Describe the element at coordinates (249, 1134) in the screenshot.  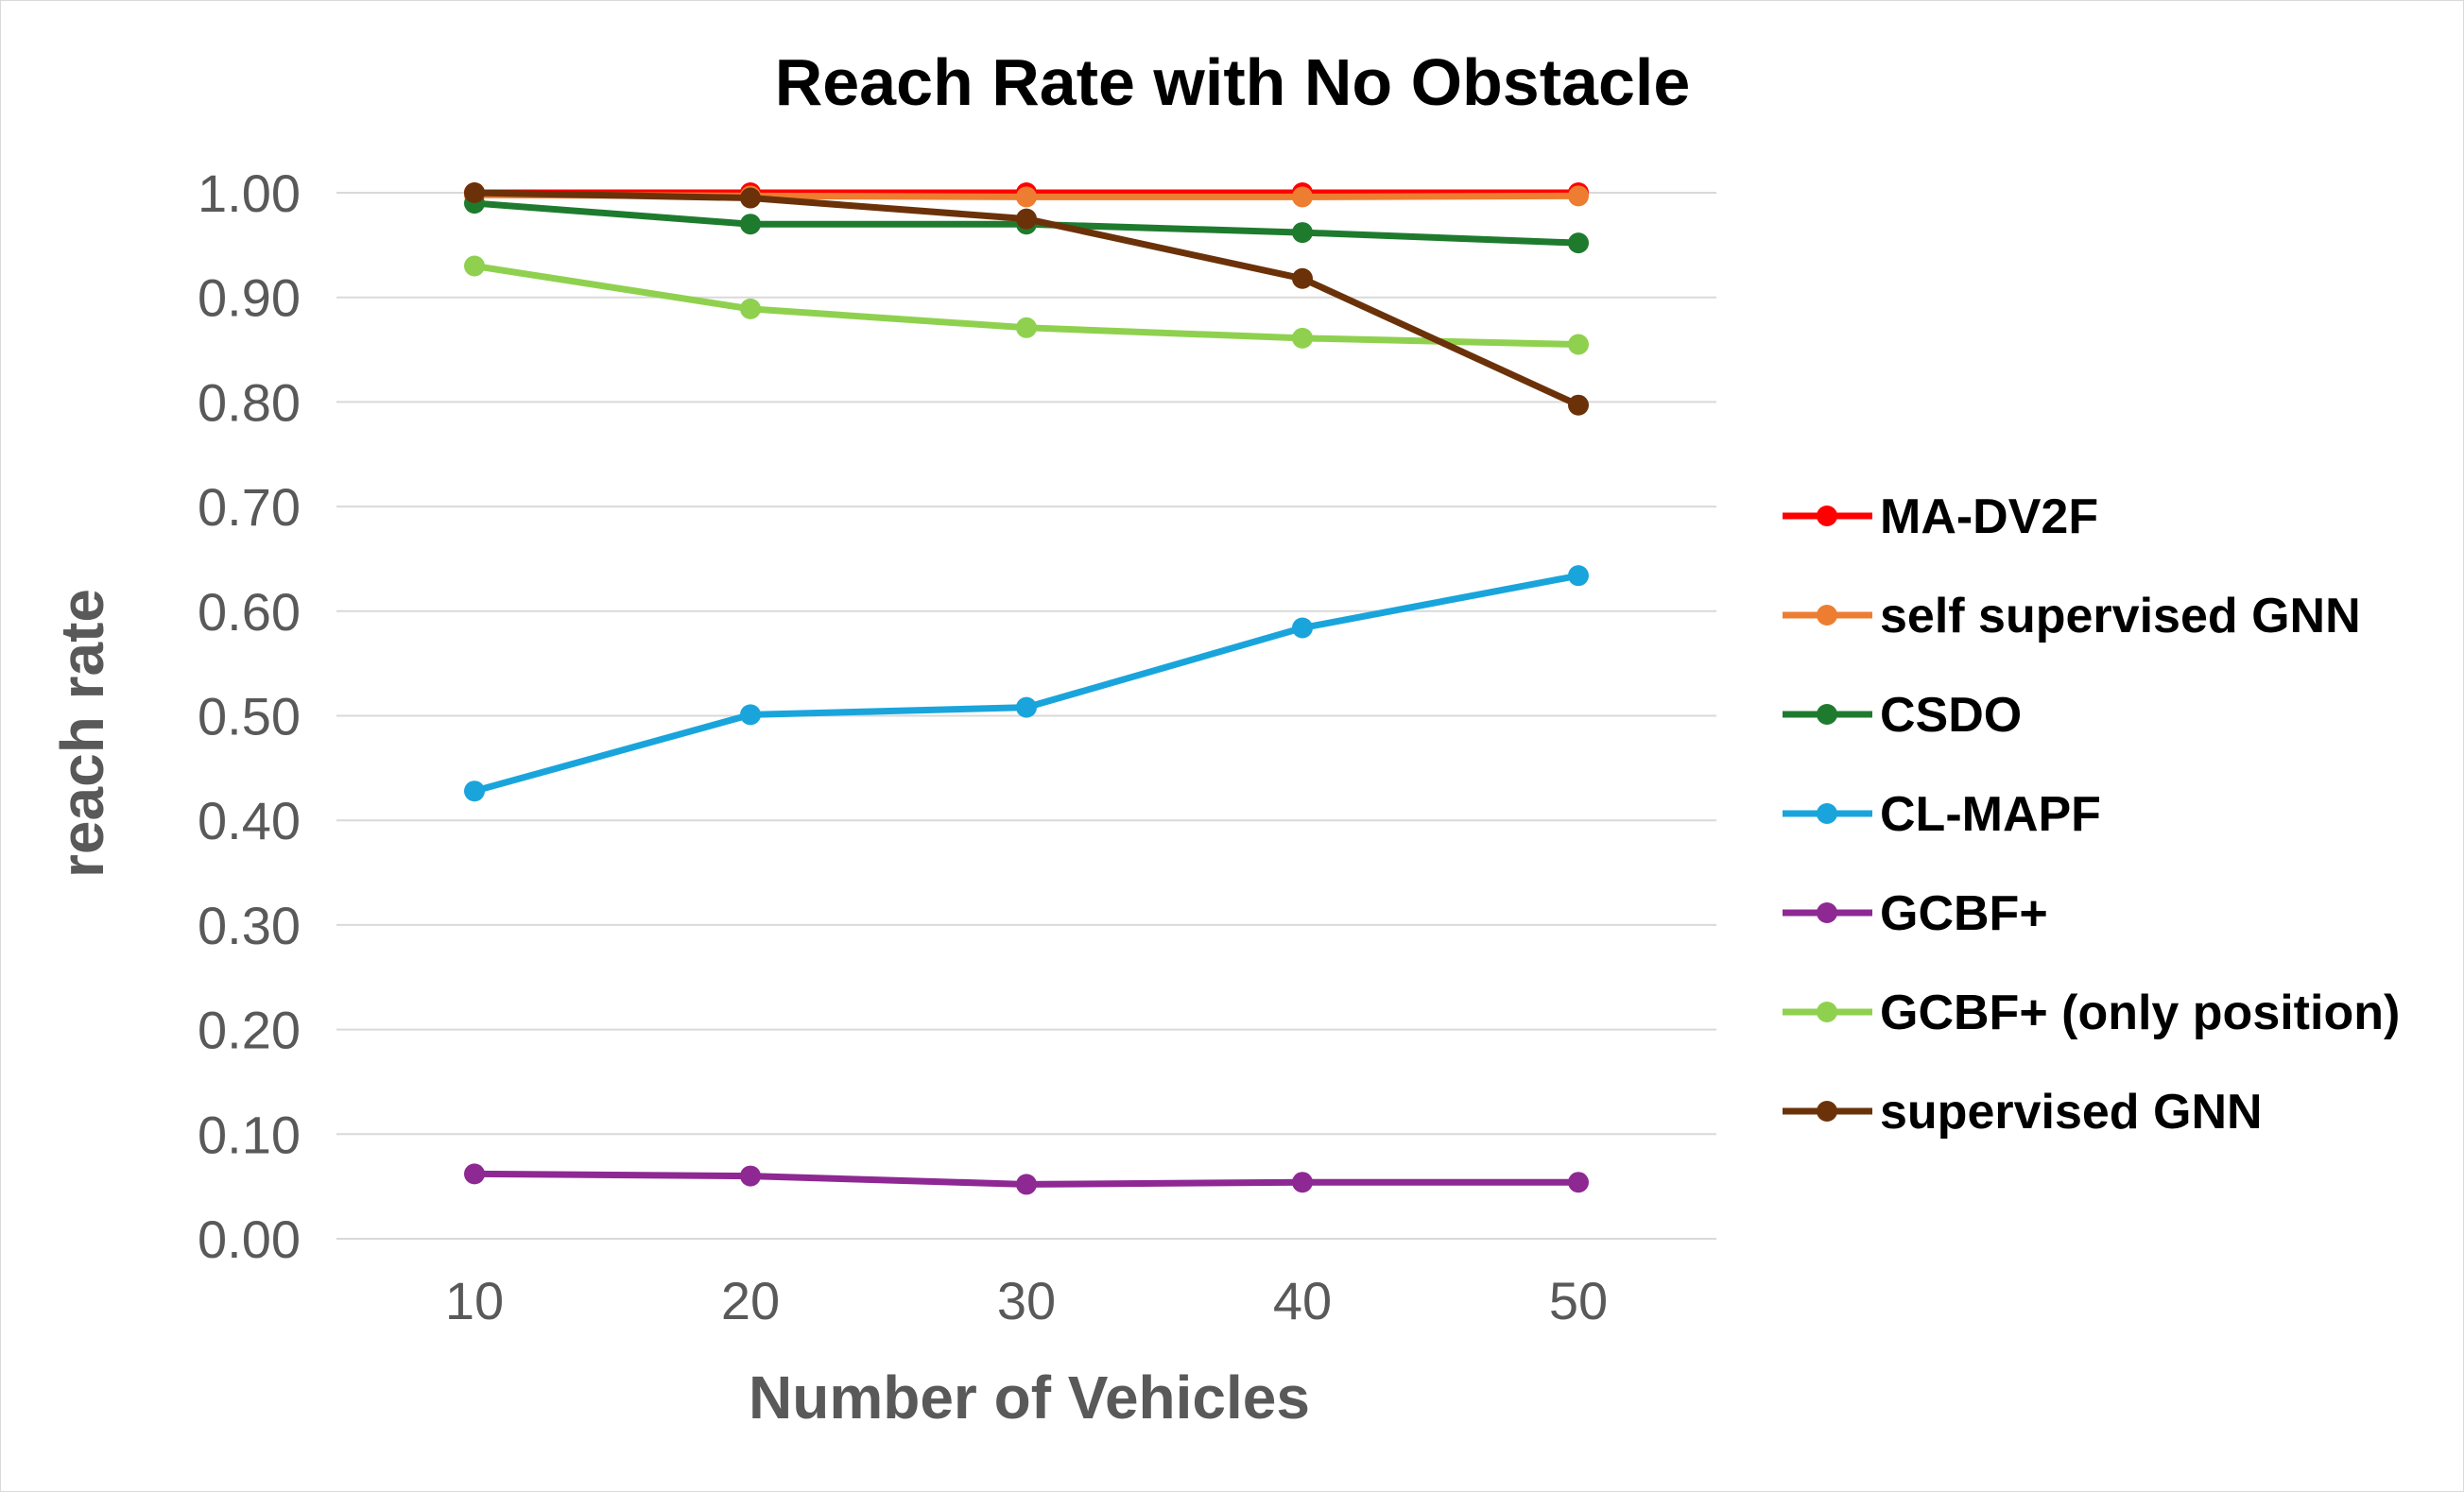
I see `y-tick-label: 0.10` at that location.